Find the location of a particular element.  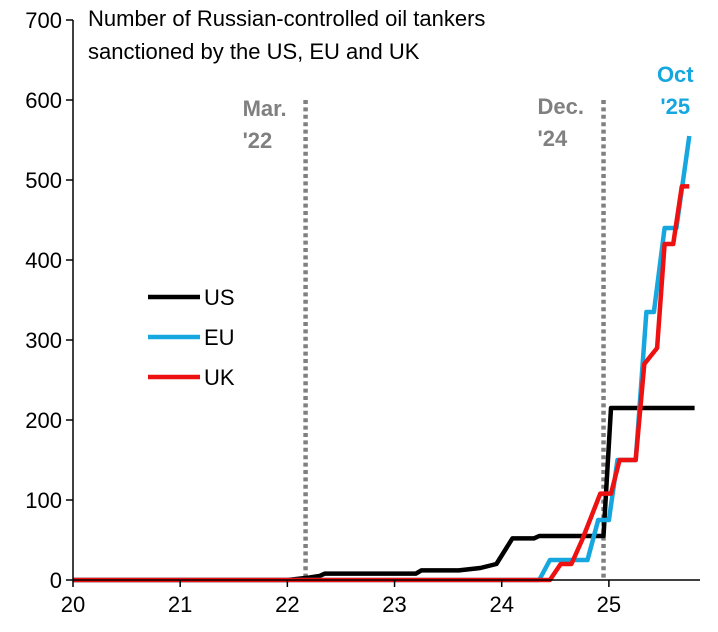

x-tick-label: 20 is located at coordinates (73, 604).